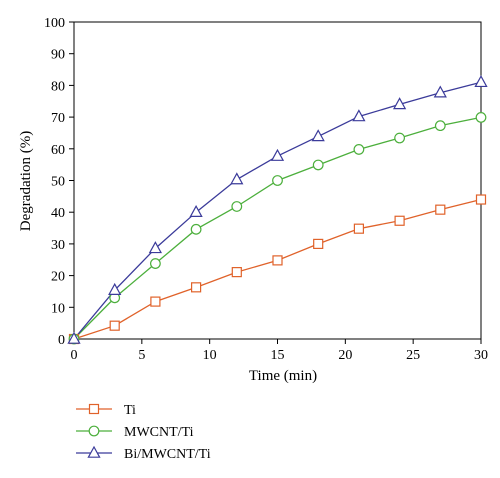 The width and height of the screenshot is (500, 478). I want to click on y-tick-label: 80, so click(58, 86).